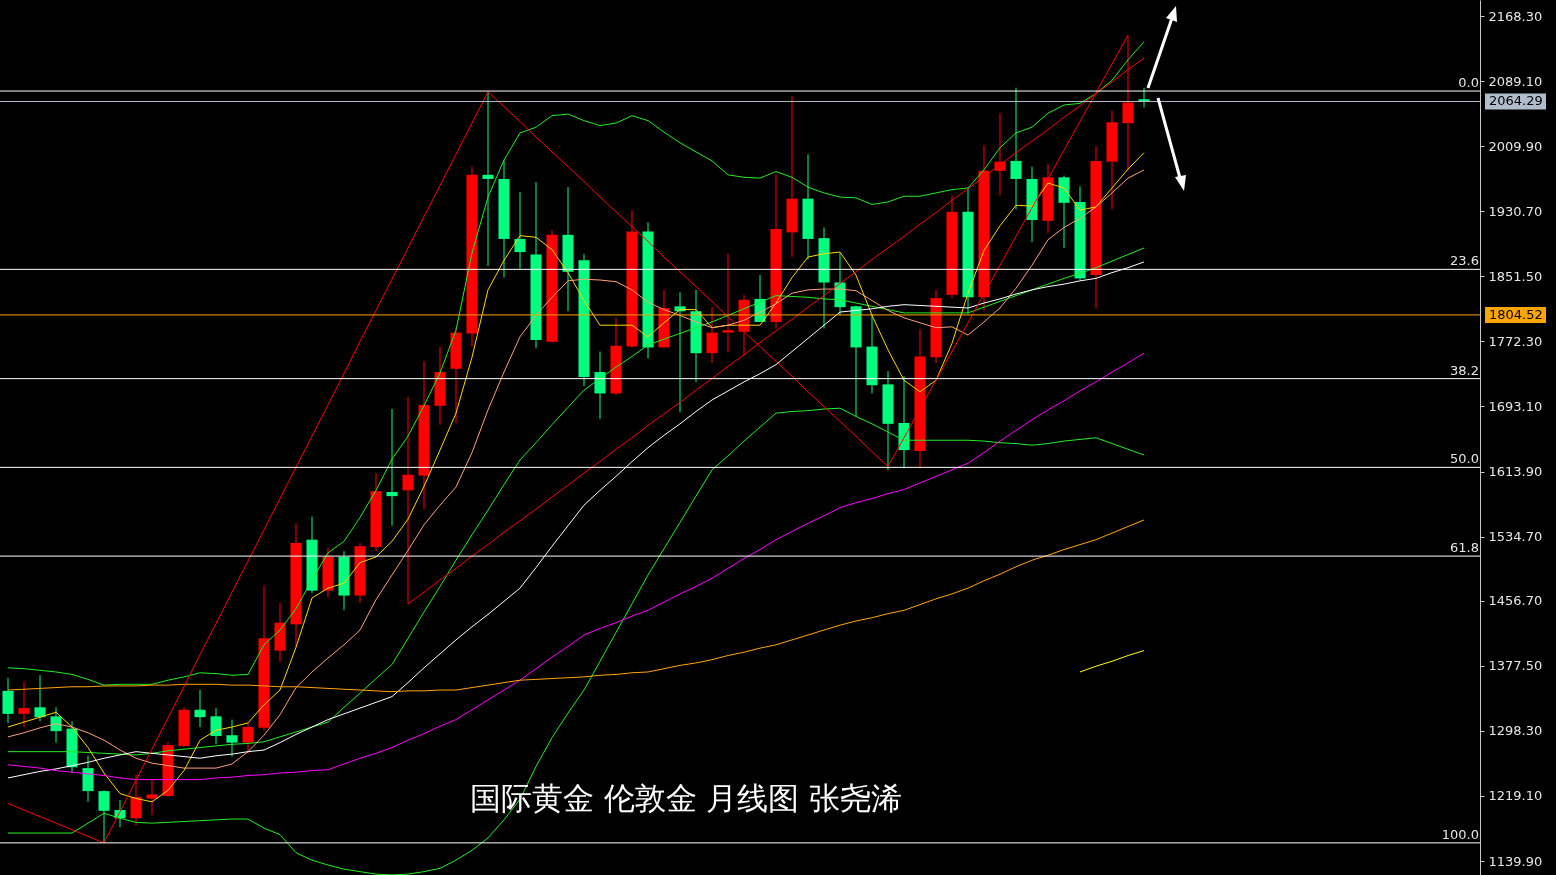 This screenshot has width=1556, height=875. I want to click on y-tick-label: 1613.90, so click(1515, 472).